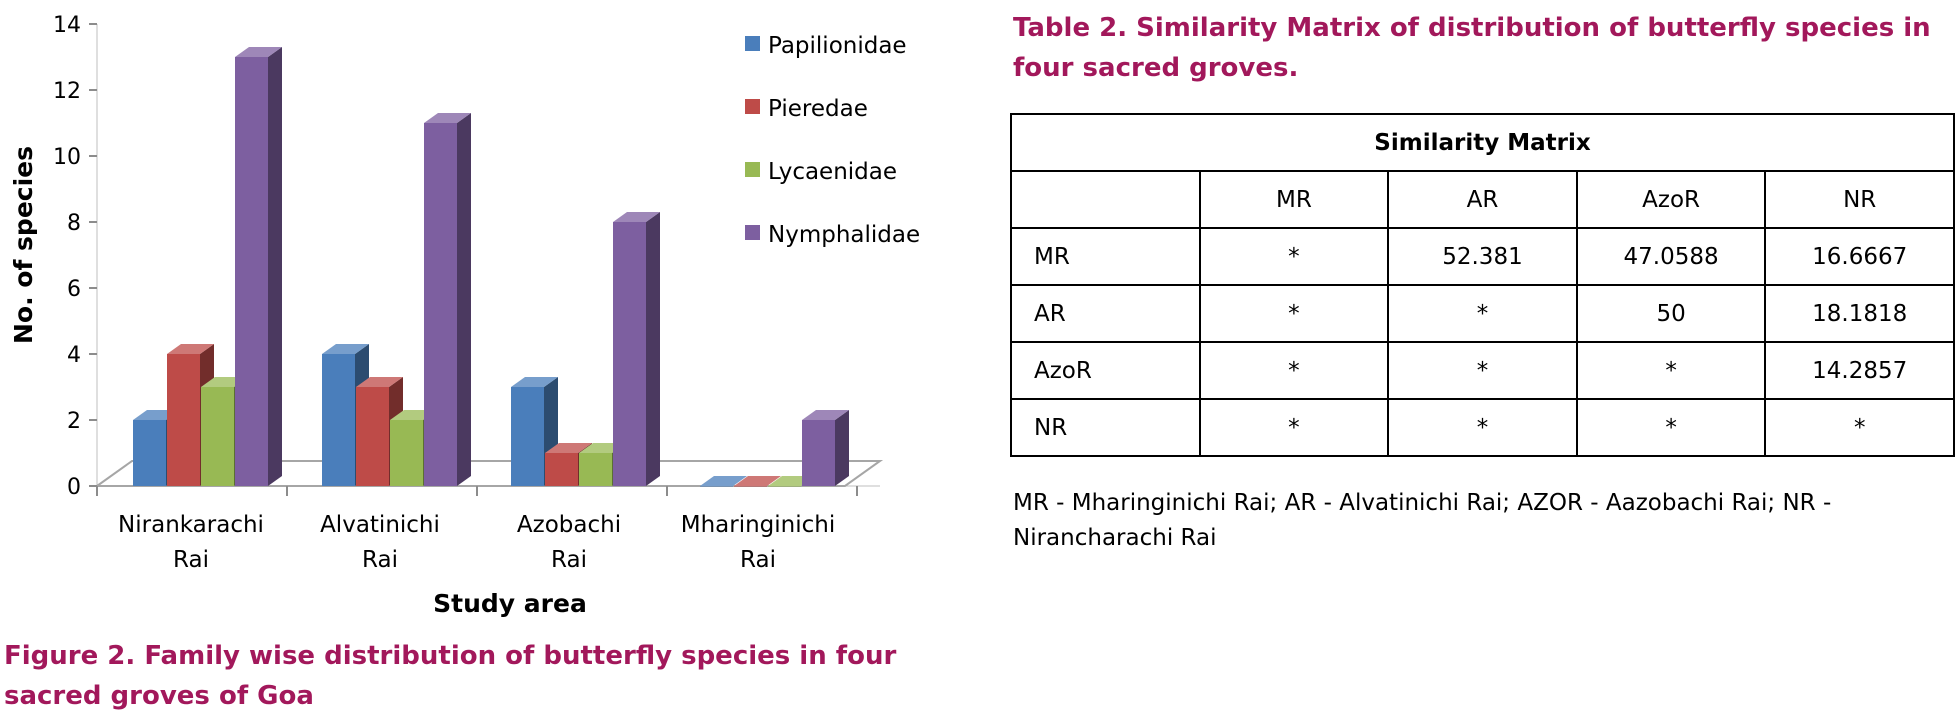  What do you see at coordinates (1294, 199) in the screenshot?
I see `matrix-column-header: MR` at bounding box center [1294, 199].